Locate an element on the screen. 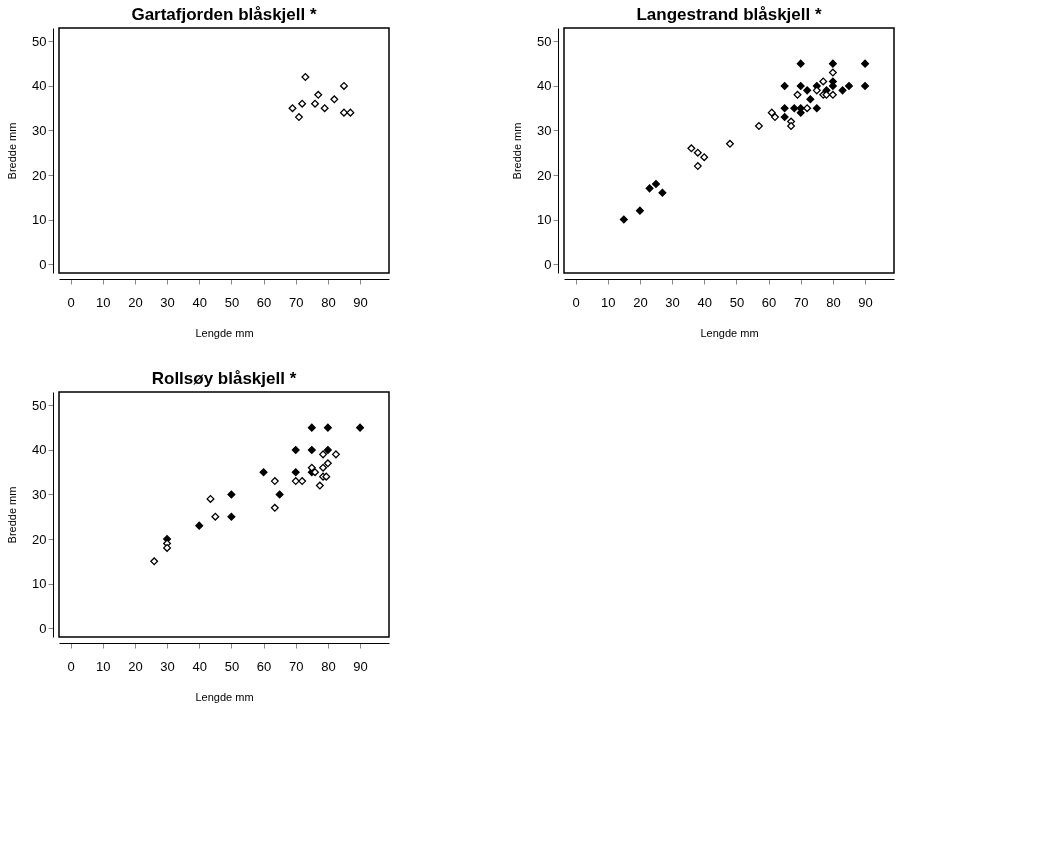 This screenshot has height=854, width=1064. chart-title: Gartafjorden blåskjell * is located at coordinates (224, 14).